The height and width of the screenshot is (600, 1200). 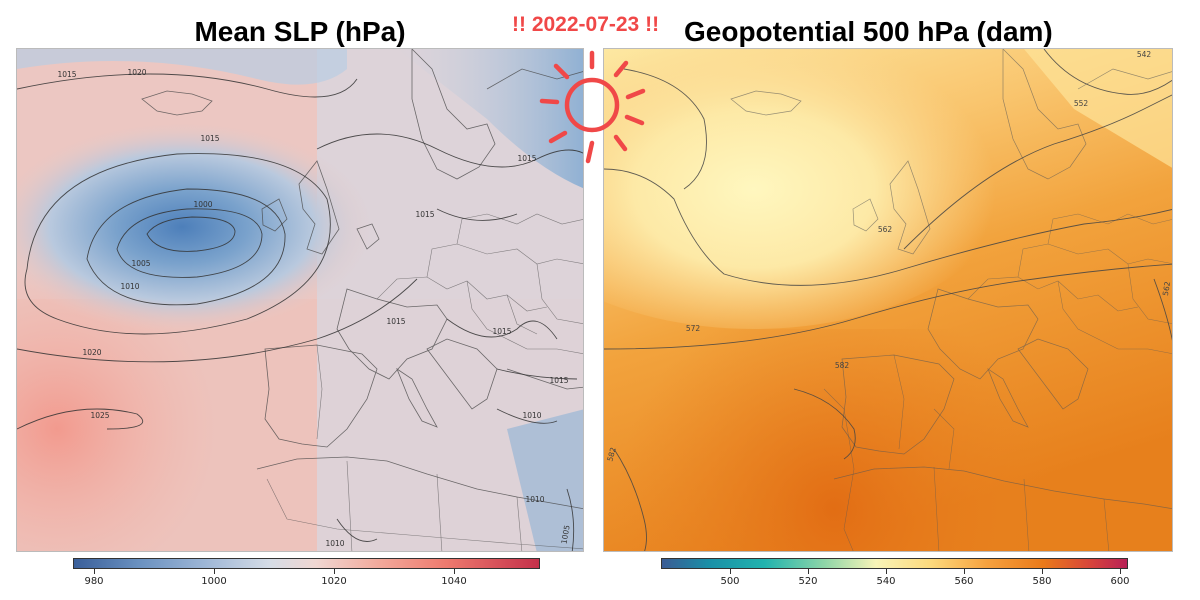 I want to click on slp-contour-label: 1025, so click(x=99, y=415).